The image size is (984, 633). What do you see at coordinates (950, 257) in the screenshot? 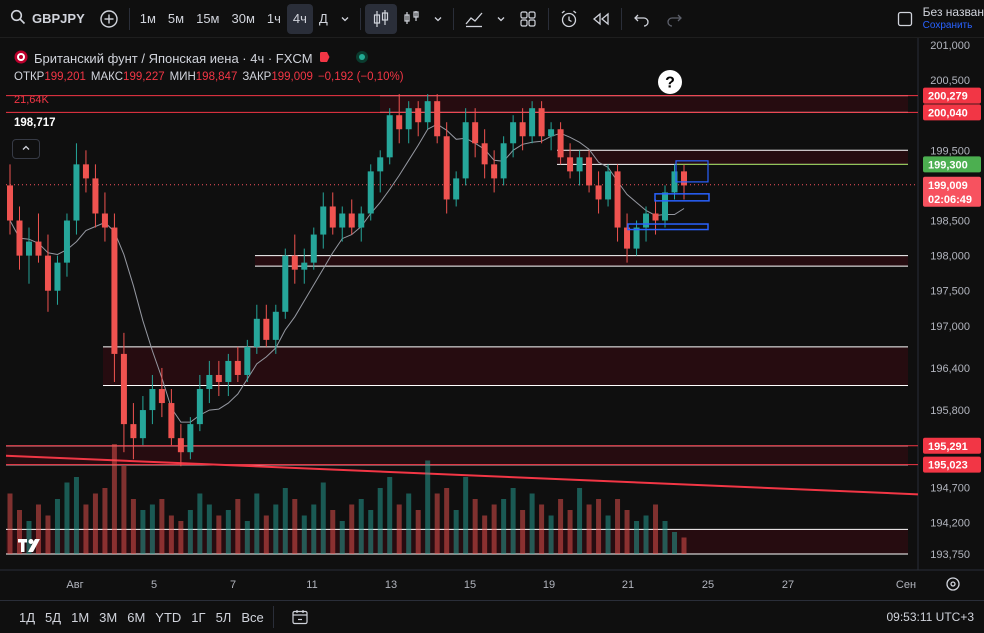
I see `price-tick-label: 198,000` at bounding box center [950, 257].